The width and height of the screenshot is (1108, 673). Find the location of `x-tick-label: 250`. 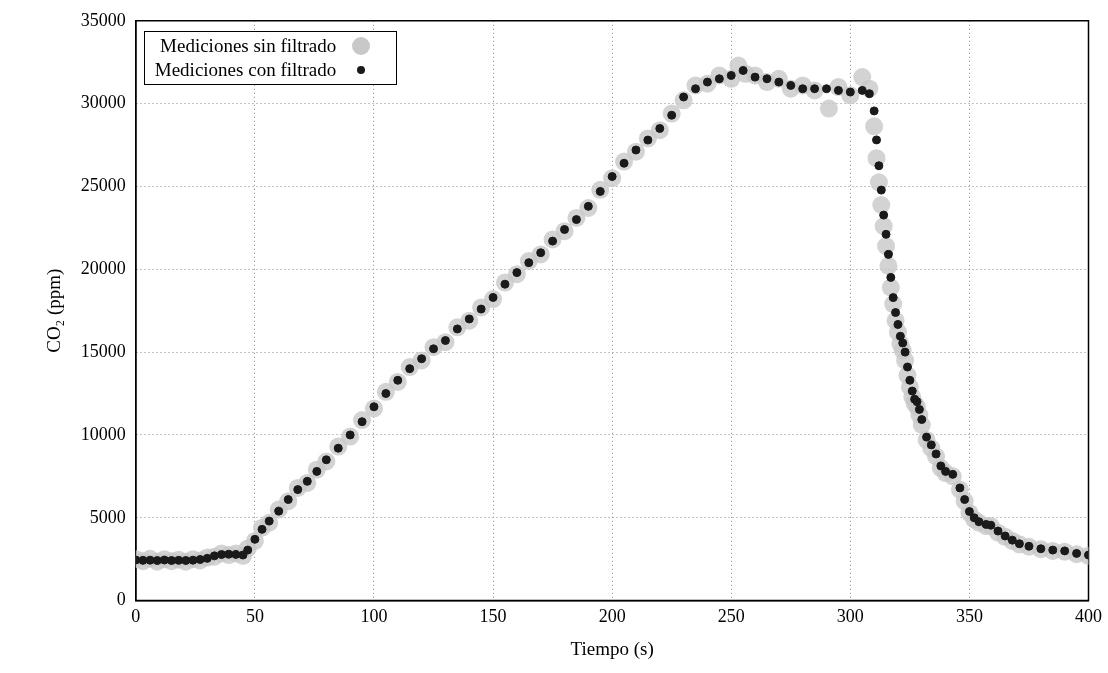

x-tick-label: 250 is located at coordinates (731, 616).